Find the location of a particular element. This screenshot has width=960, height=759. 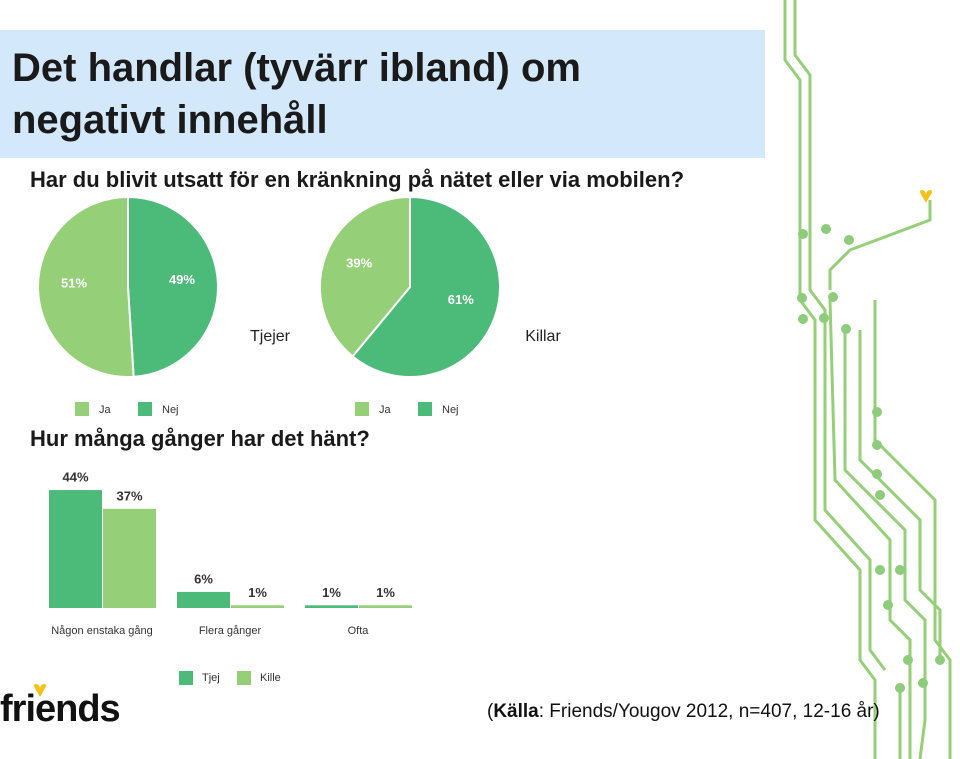

value-label: 49% is located at coordinates (182, 279).